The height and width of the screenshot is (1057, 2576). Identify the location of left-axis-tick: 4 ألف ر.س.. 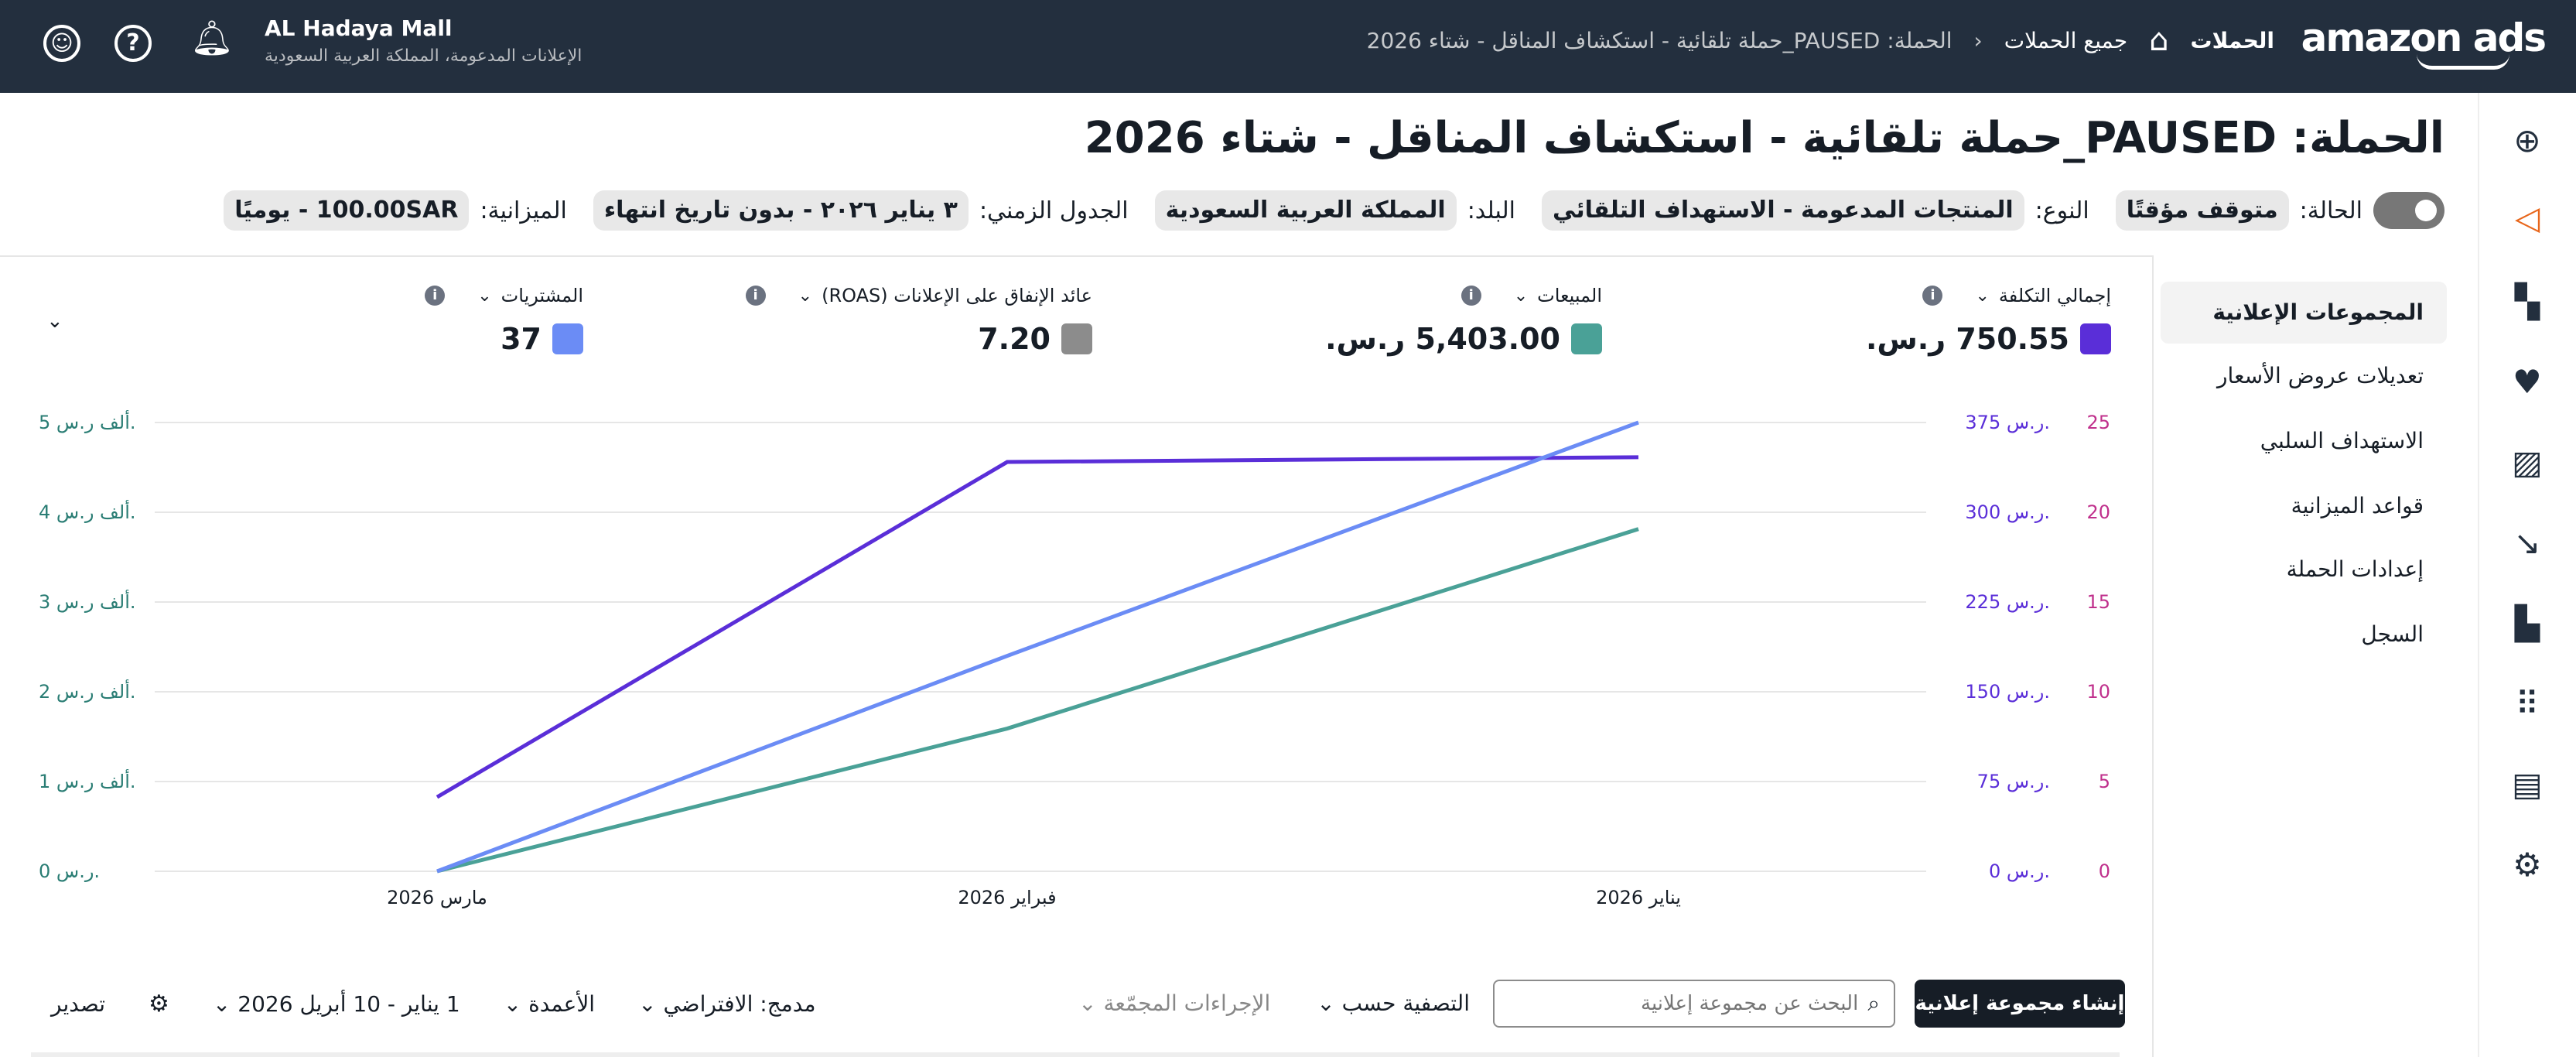
(87, 511).